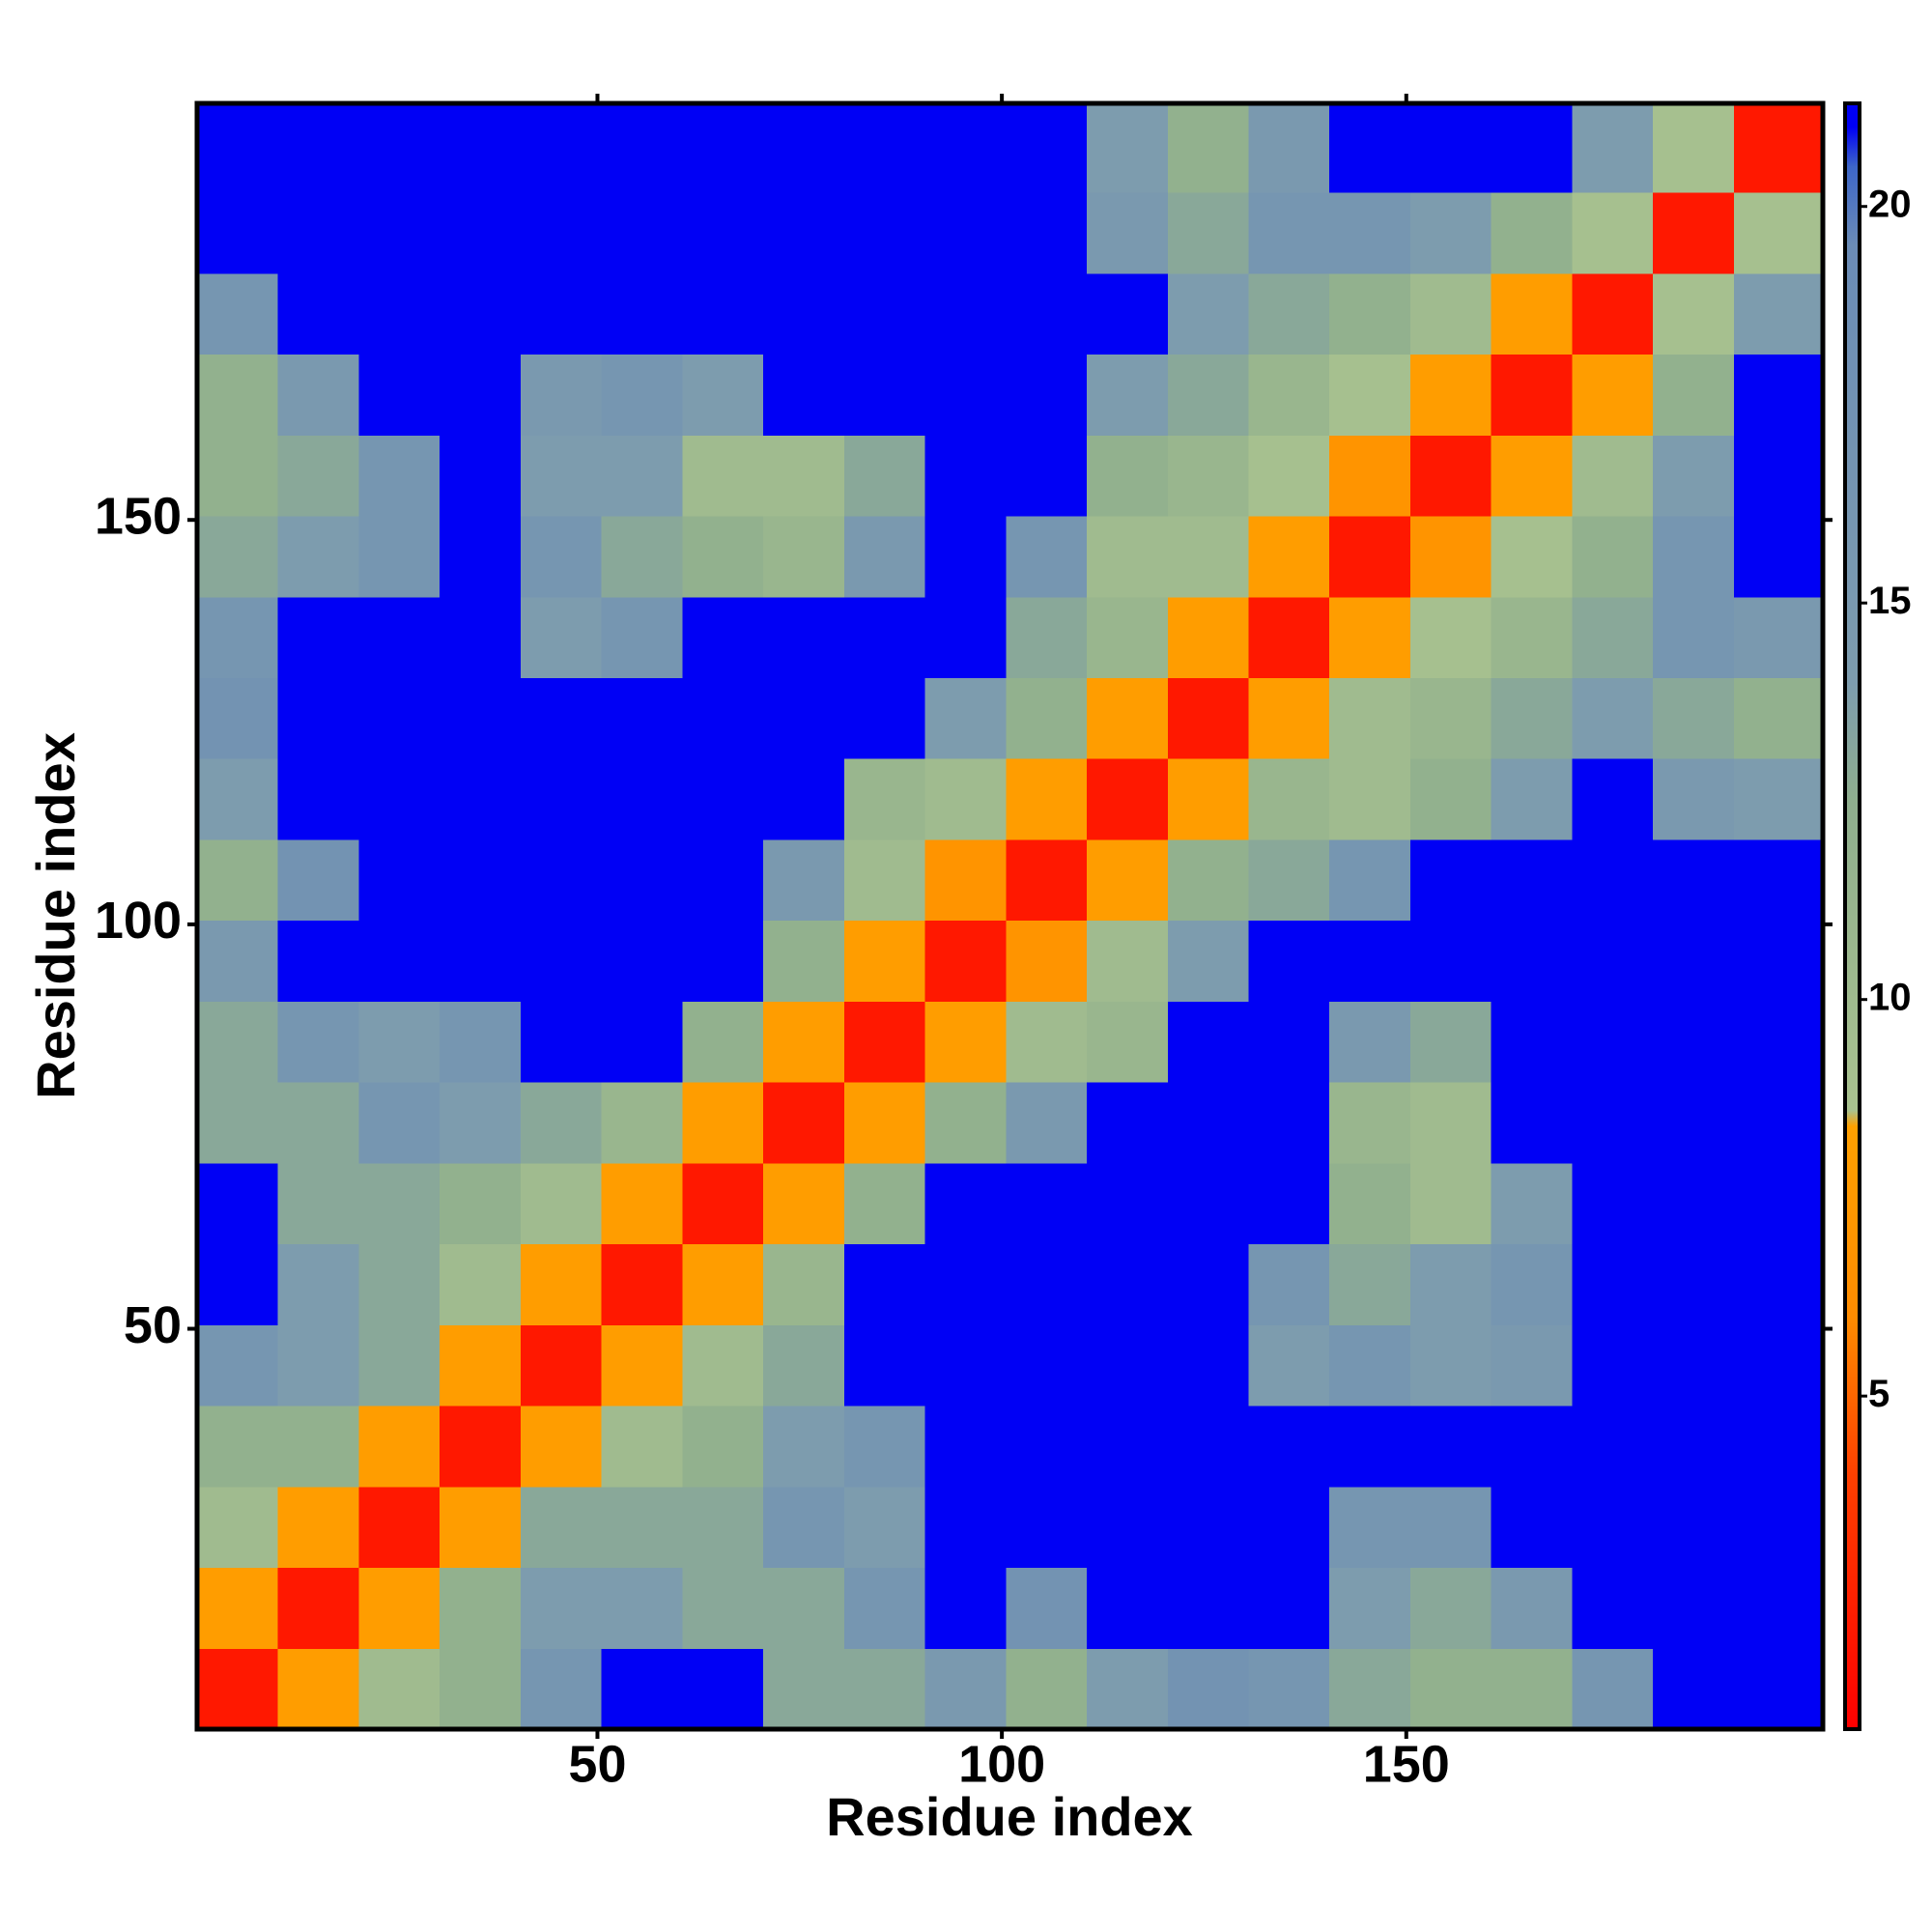 The image size is (1932, 1932). Describe the element at coordinates (138, 516) in the screenshot. I see `y-tick-label: 150` at that location.